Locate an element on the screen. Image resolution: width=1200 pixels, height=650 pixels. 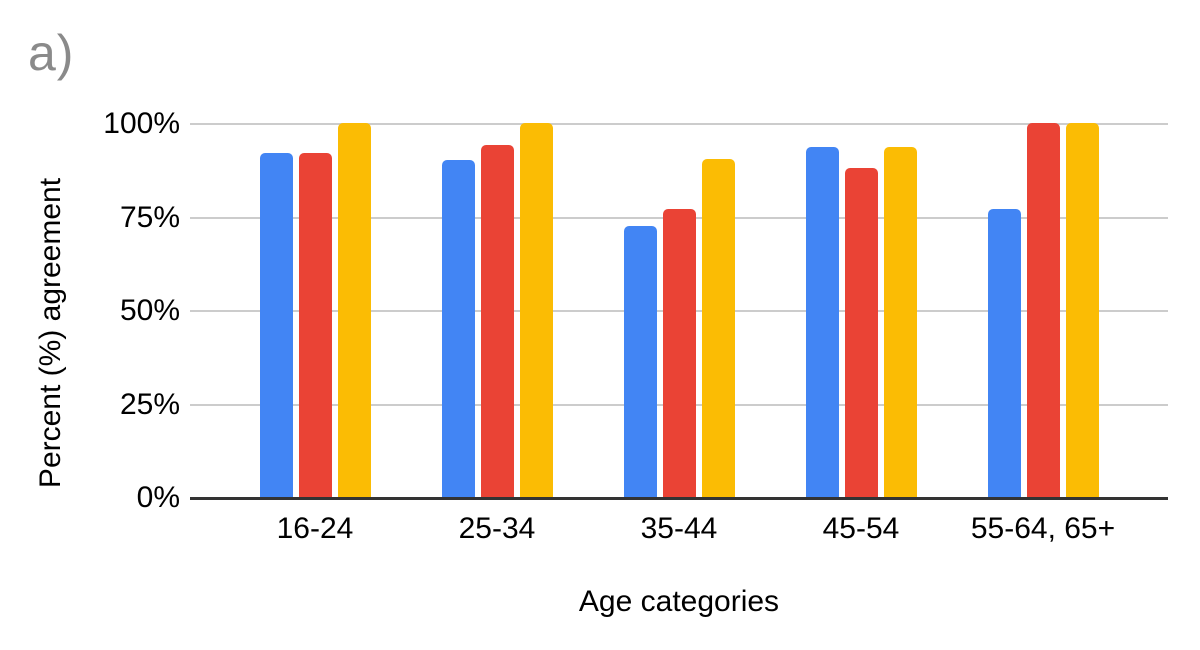
x-axis-line is located at coordinates (679, 498).